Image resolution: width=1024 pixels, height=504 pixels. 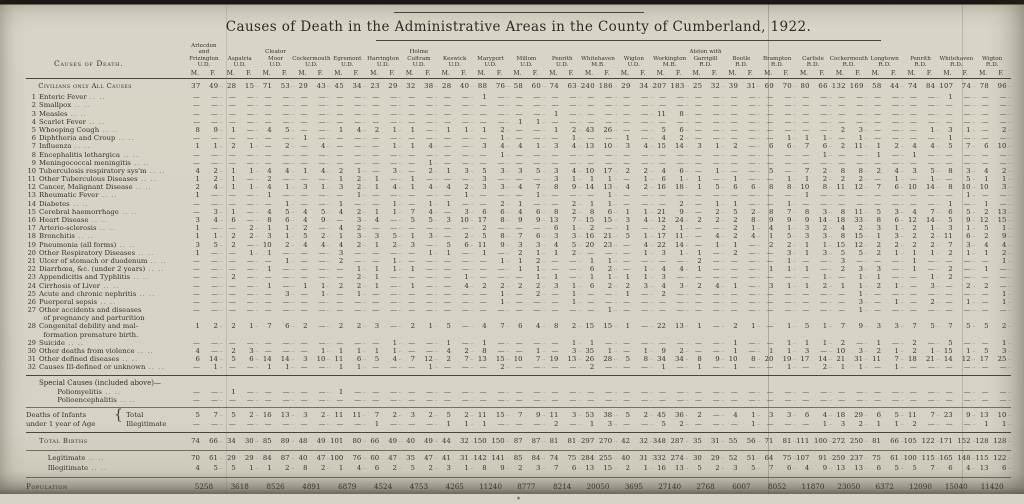 I want to click on data-cell: 7, so click(x=520, y=415).